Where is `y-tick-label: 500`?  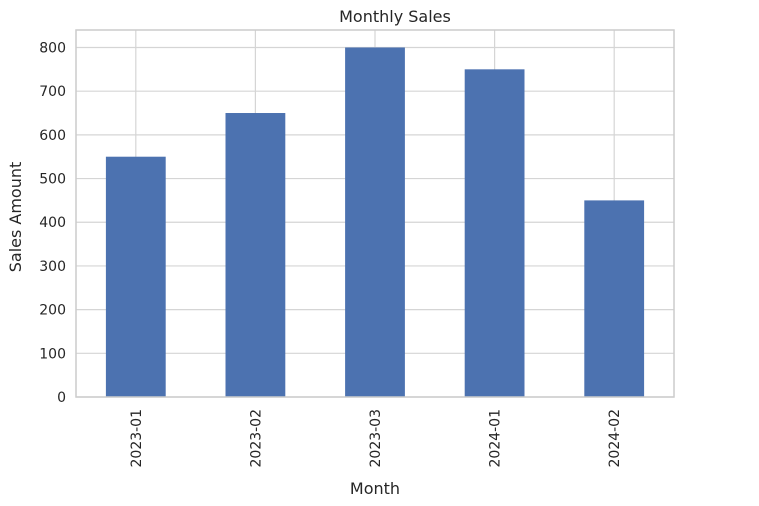
y-tick-label: 500 is located at coordinates (52, 180).